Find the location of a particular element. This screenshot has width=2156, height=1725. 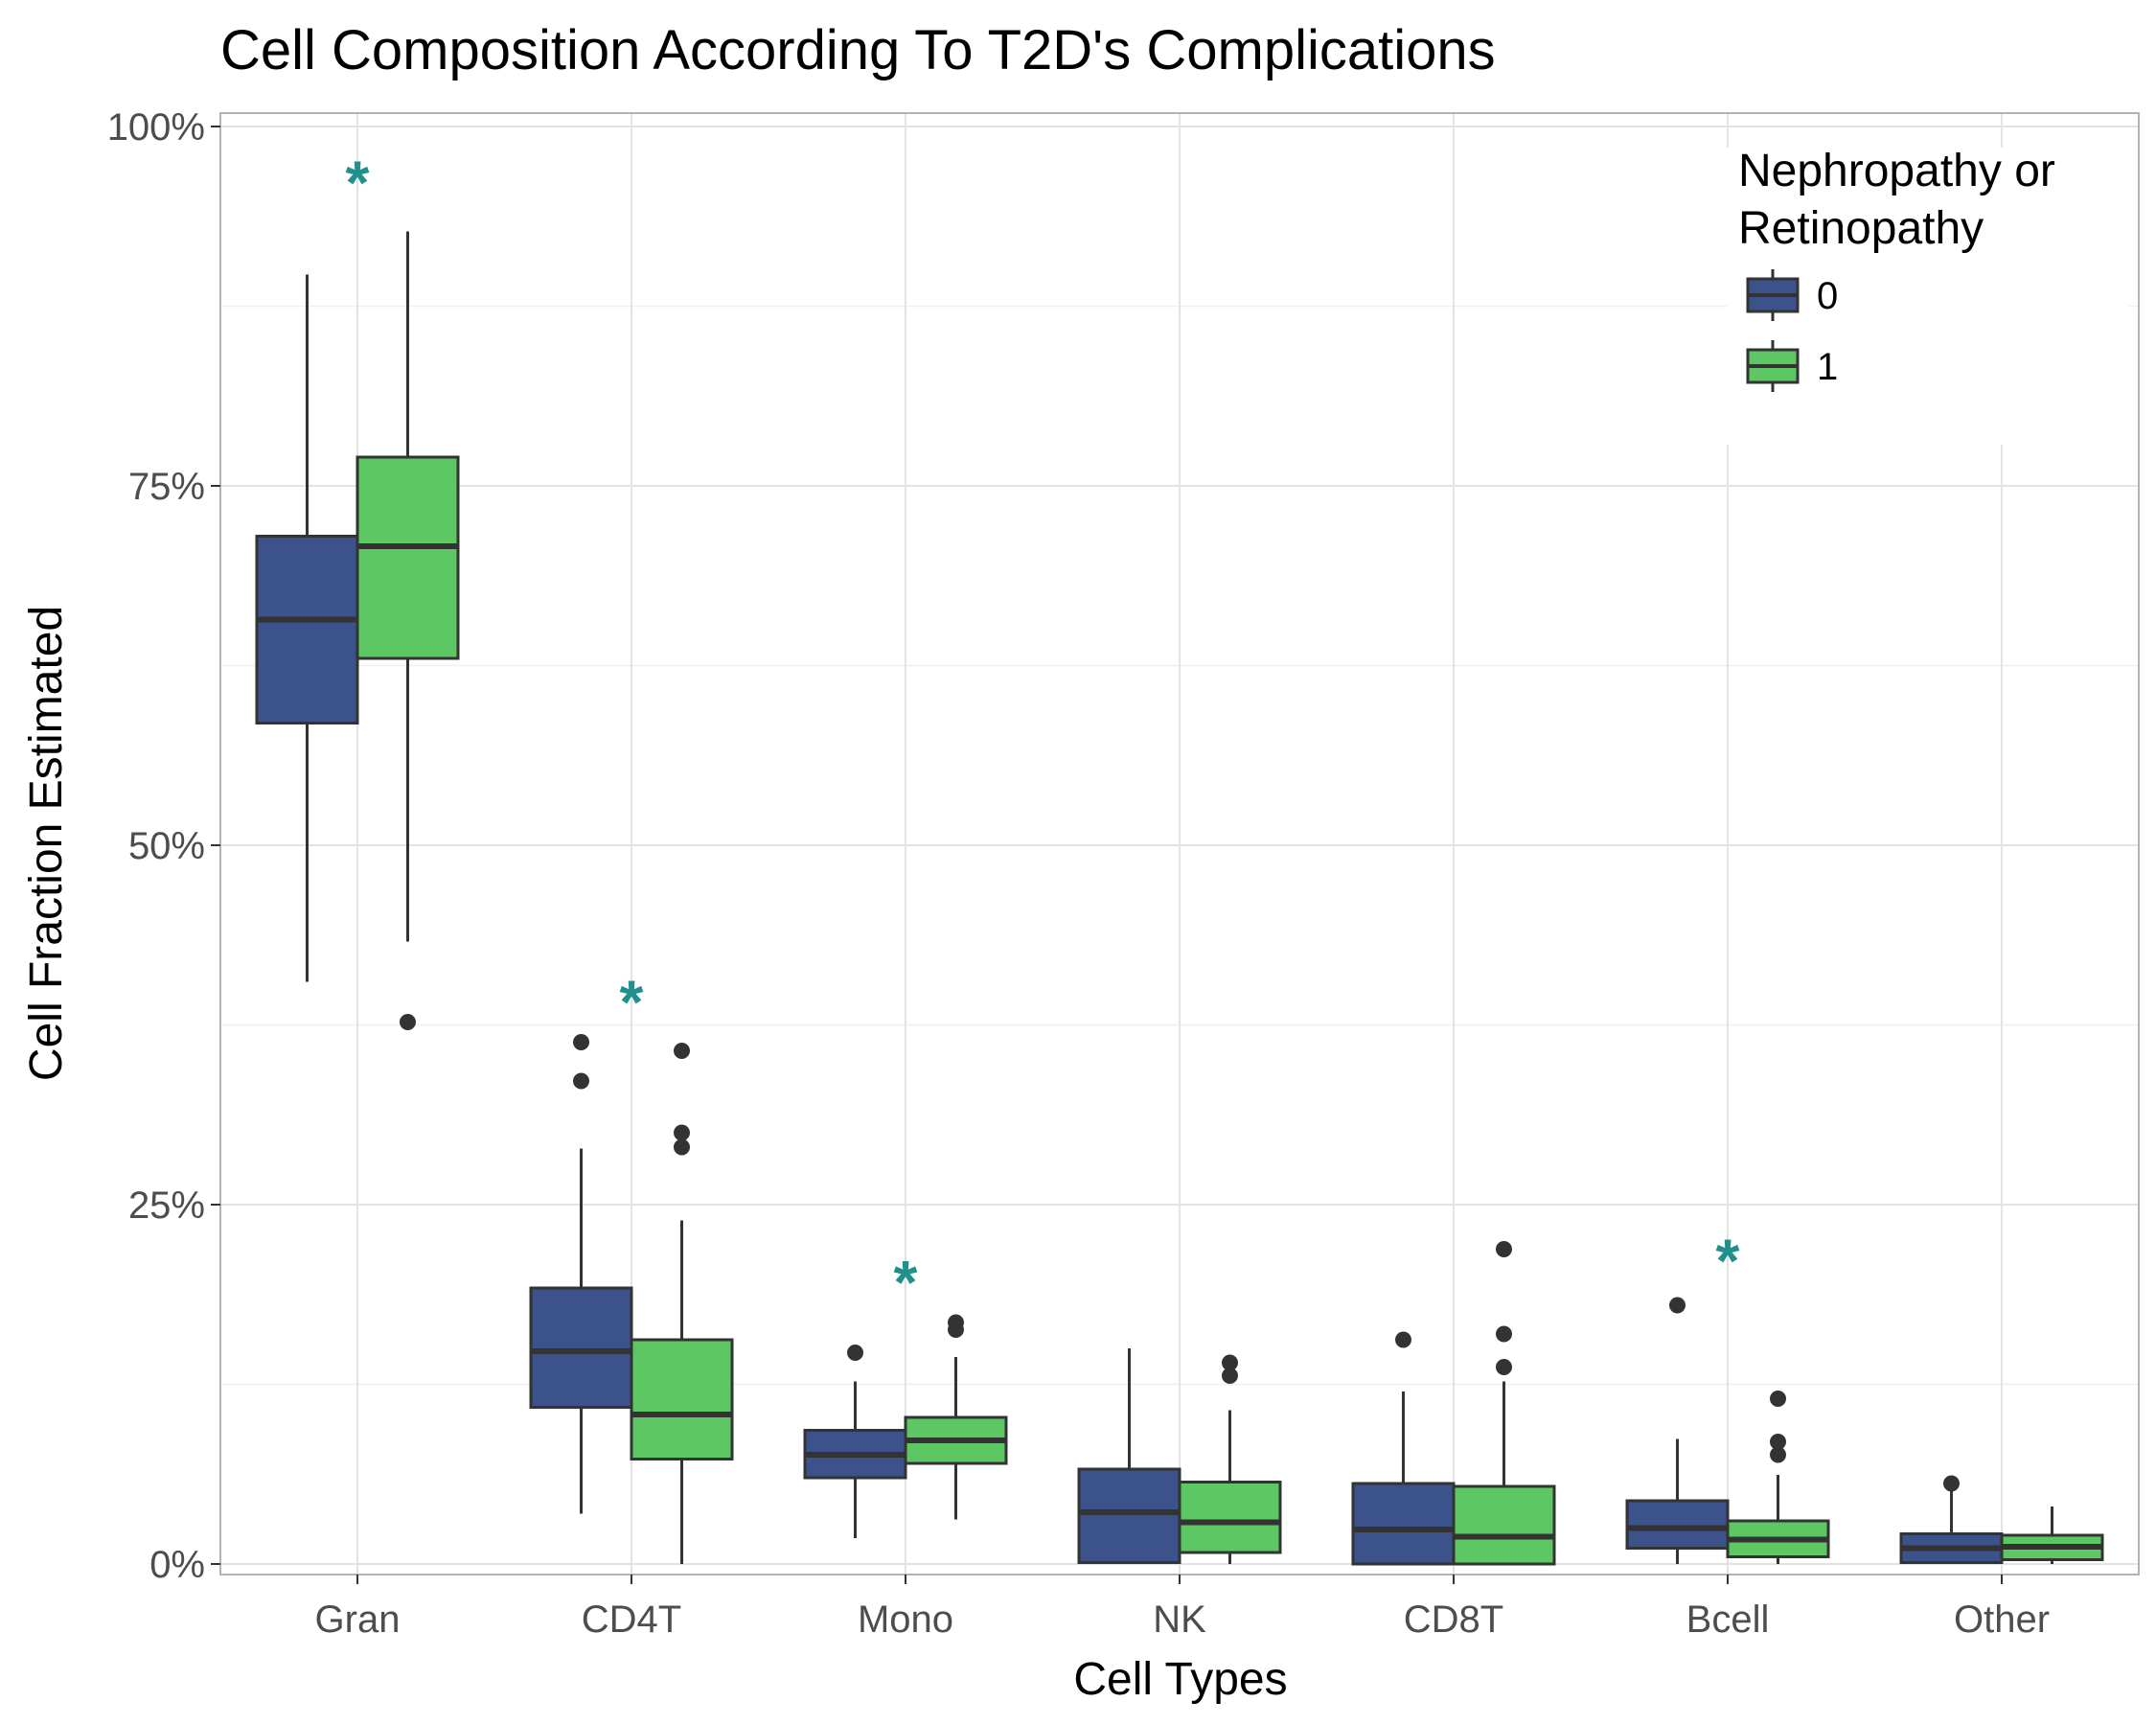

x-axis-title: Cell Types is located at coordinates (1180, 1679).